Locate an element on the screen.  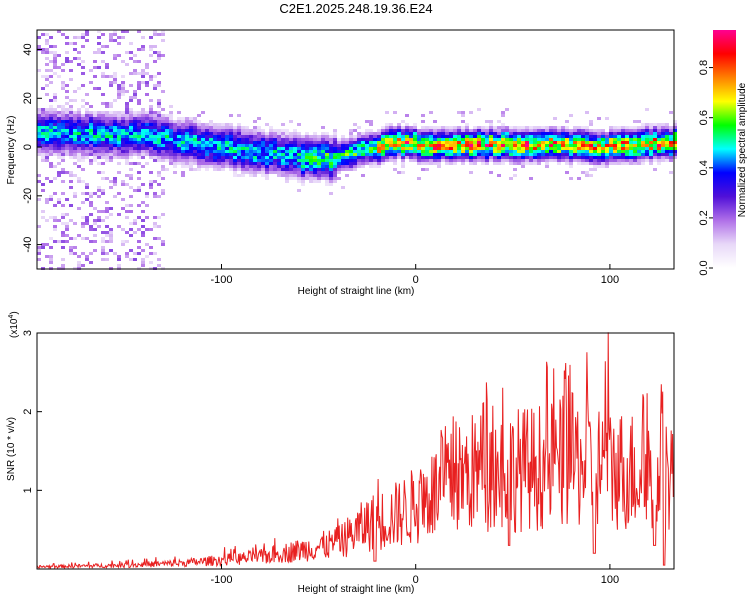
snr-x-ticks: -100 0 100 is located at coordinates (414, 575).